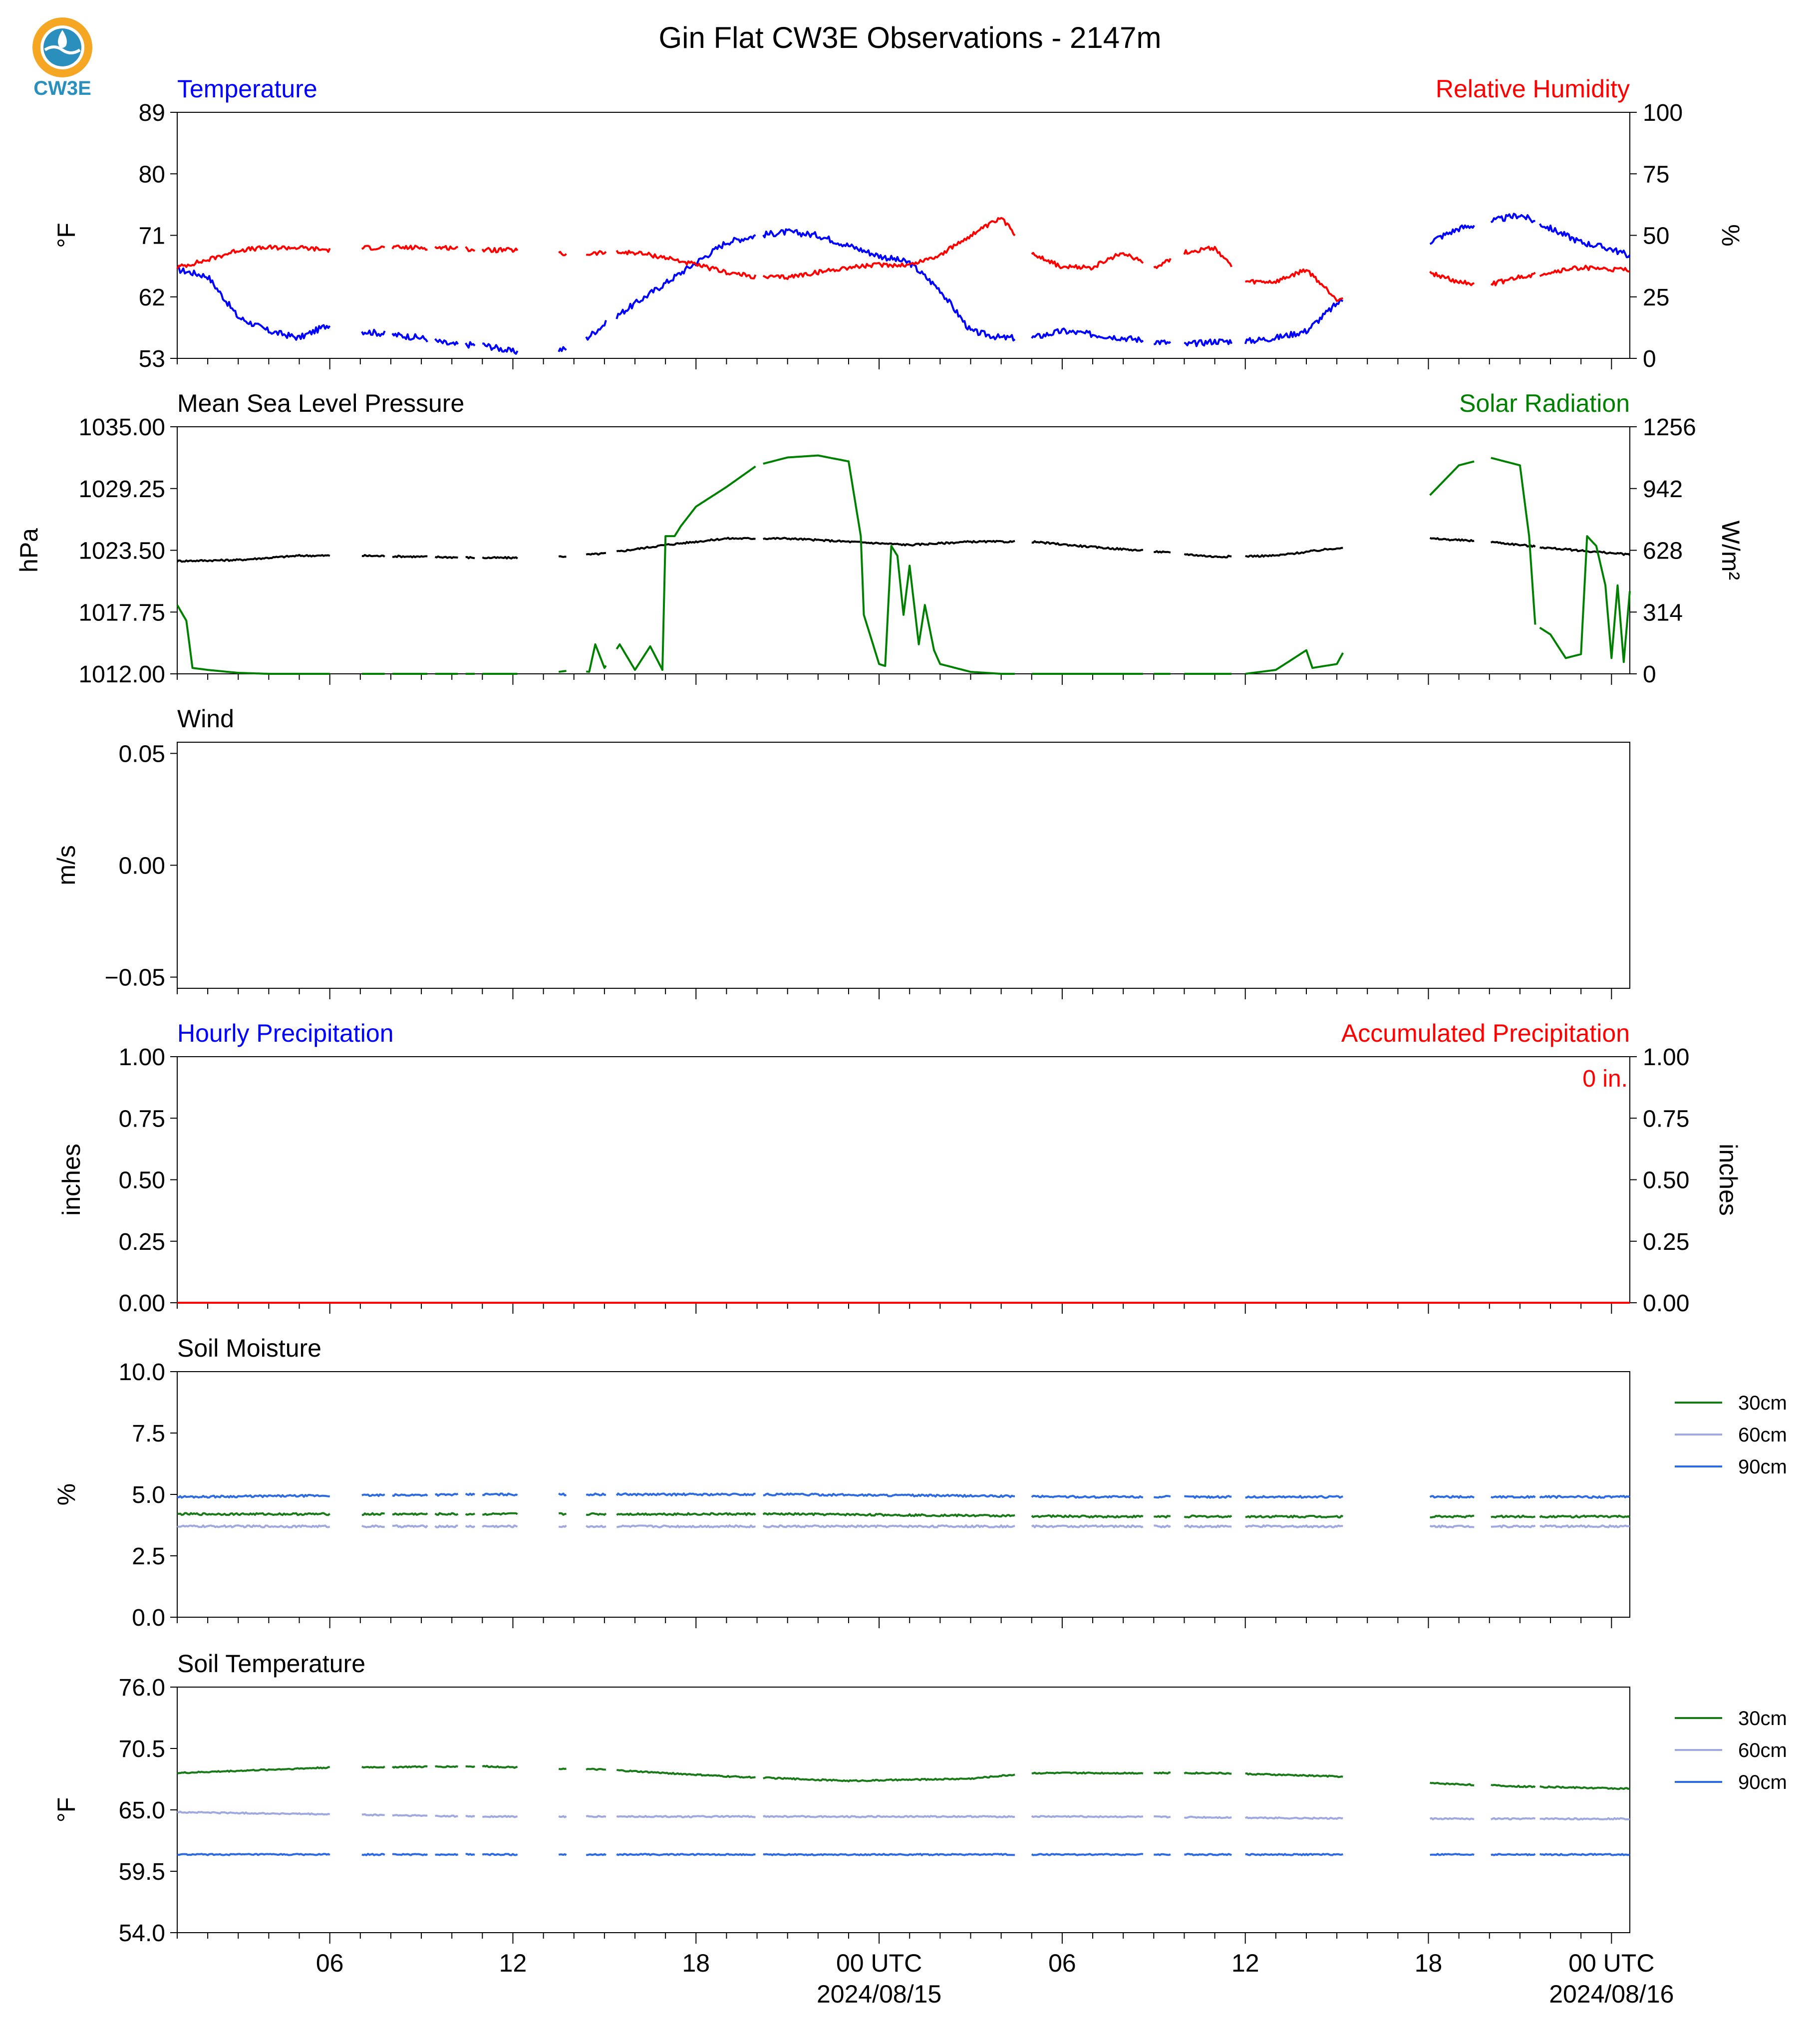 This screenshot has width=1820, height=2028. I want to click on y-tick-label: 1029.25, so click(121, 489).